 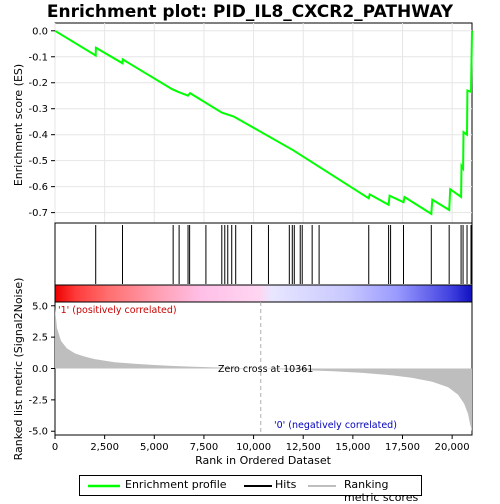 What do you see at coordinates (38, 213) in the screenshot?
I see `es-y-tick-label: -0.7` at bounding box center [38, 213].